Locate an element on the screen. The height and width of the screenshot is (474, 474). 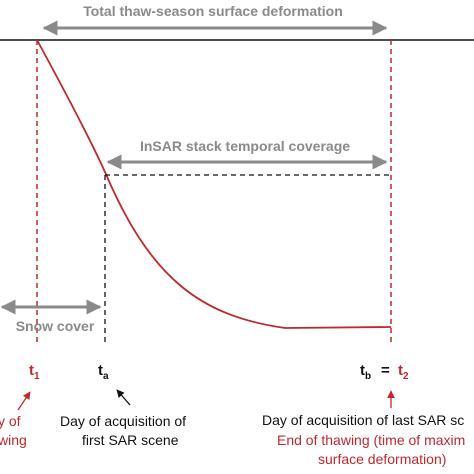
ta-label: ta is located at coordinates (103, 372).